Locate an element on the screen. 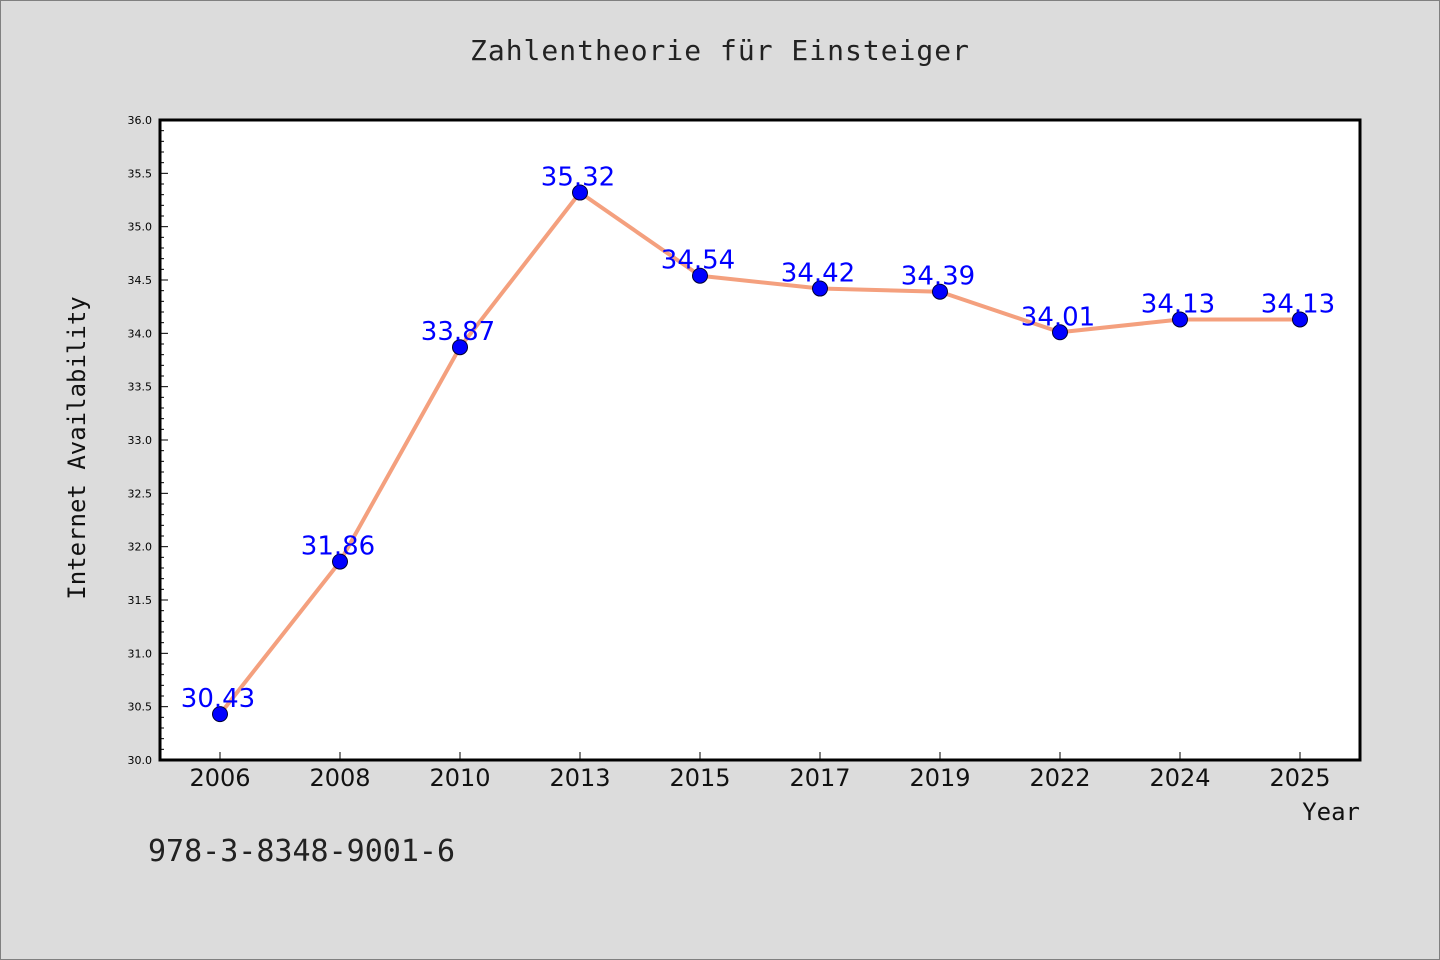 Image resolution: width=1440 pixels, height=960 pixels. y-tick-label: 33.5 is located at coordinates (140, 387).